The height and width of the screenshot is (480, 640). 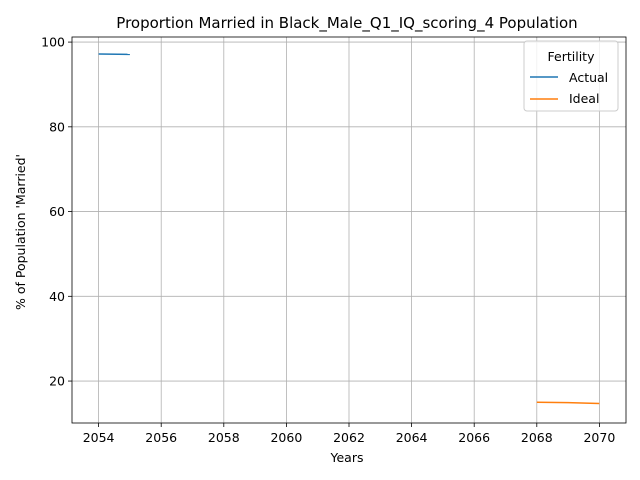 What do you see at coordinates (599, 437) in the screenshot?
I see `x-tick-label: 2070` at bounding box center [599, 437].